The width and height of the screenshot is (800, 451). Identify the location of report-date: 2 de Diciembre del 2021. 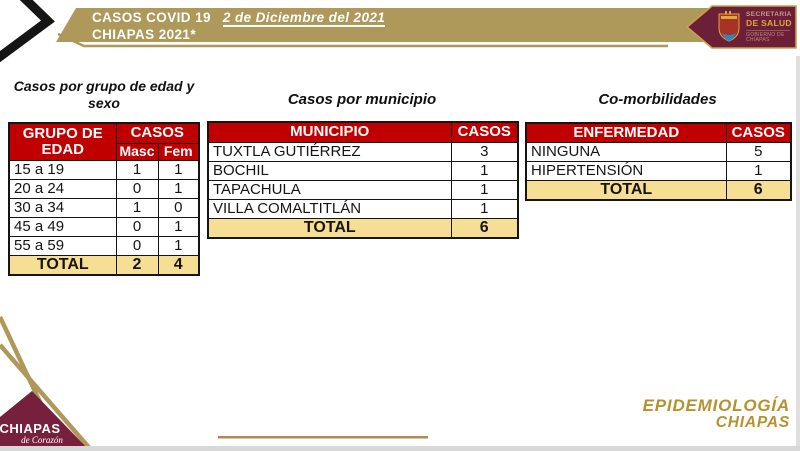
(304, 18).